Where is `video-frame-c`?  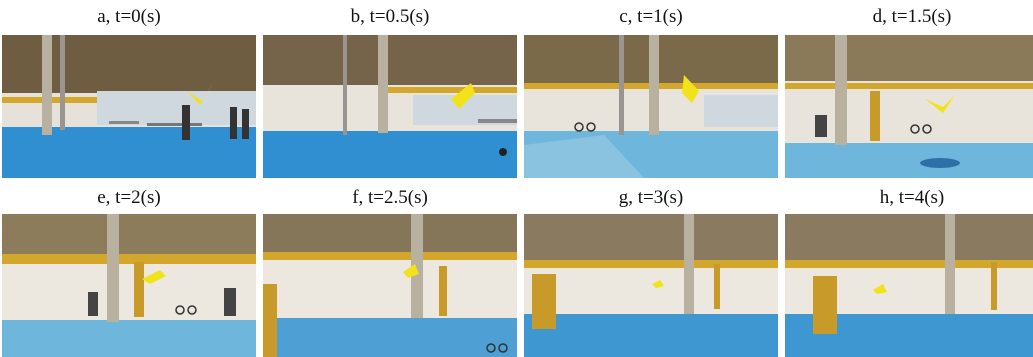
video-frame-c is located at coordinates (651, 106).